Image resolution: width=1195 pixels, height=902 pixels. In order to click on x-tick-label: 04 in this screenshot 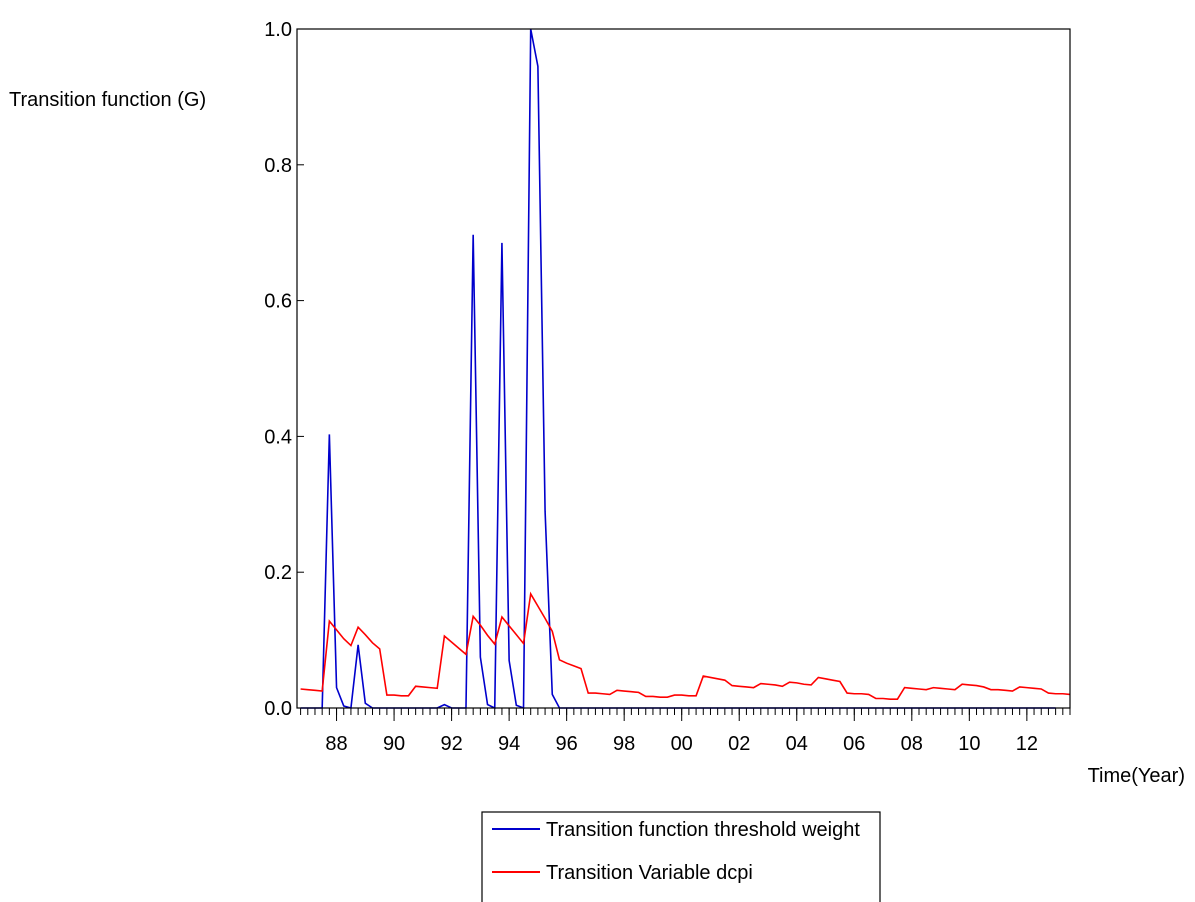, I will do `click(797, 744)`.